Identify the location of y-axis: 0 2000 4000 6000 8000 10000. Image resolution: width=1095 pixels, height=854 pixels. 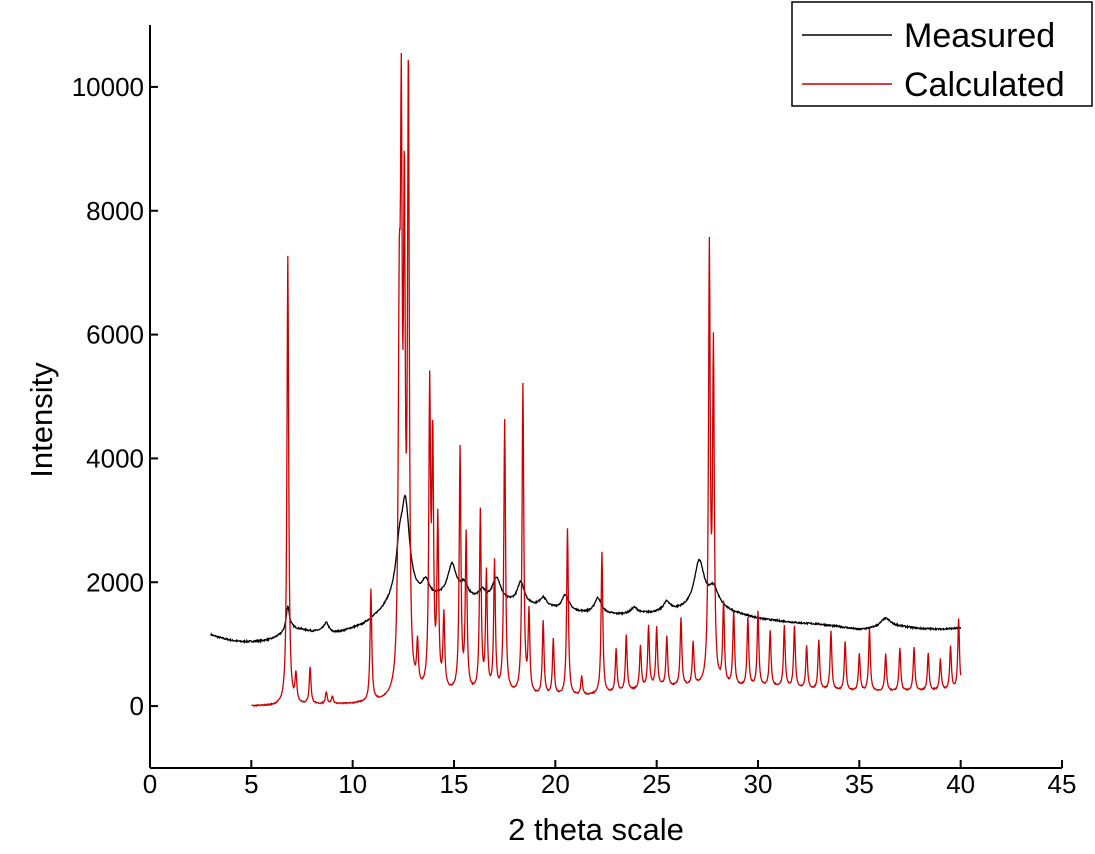
(115, 396).